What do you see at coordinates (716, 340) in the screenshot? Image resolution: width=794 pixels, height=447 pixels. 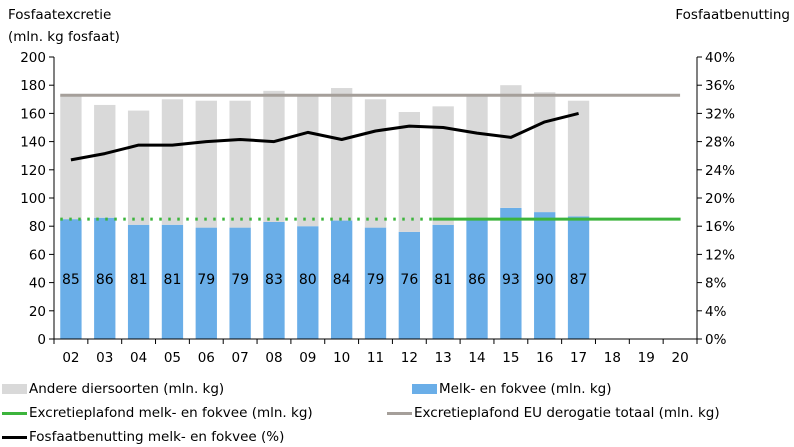 I see `right-tick-label: 0%` at bounding box center [716, 340].